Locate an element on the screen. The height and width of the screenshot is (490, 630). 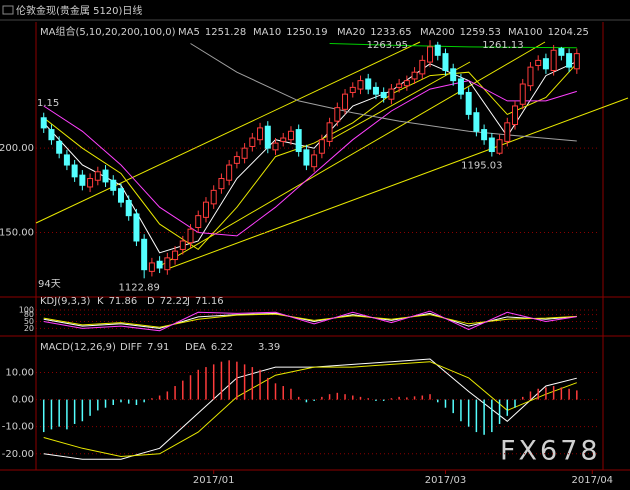
y-tick-label: 0.00 is located at coordinates (23, 400).